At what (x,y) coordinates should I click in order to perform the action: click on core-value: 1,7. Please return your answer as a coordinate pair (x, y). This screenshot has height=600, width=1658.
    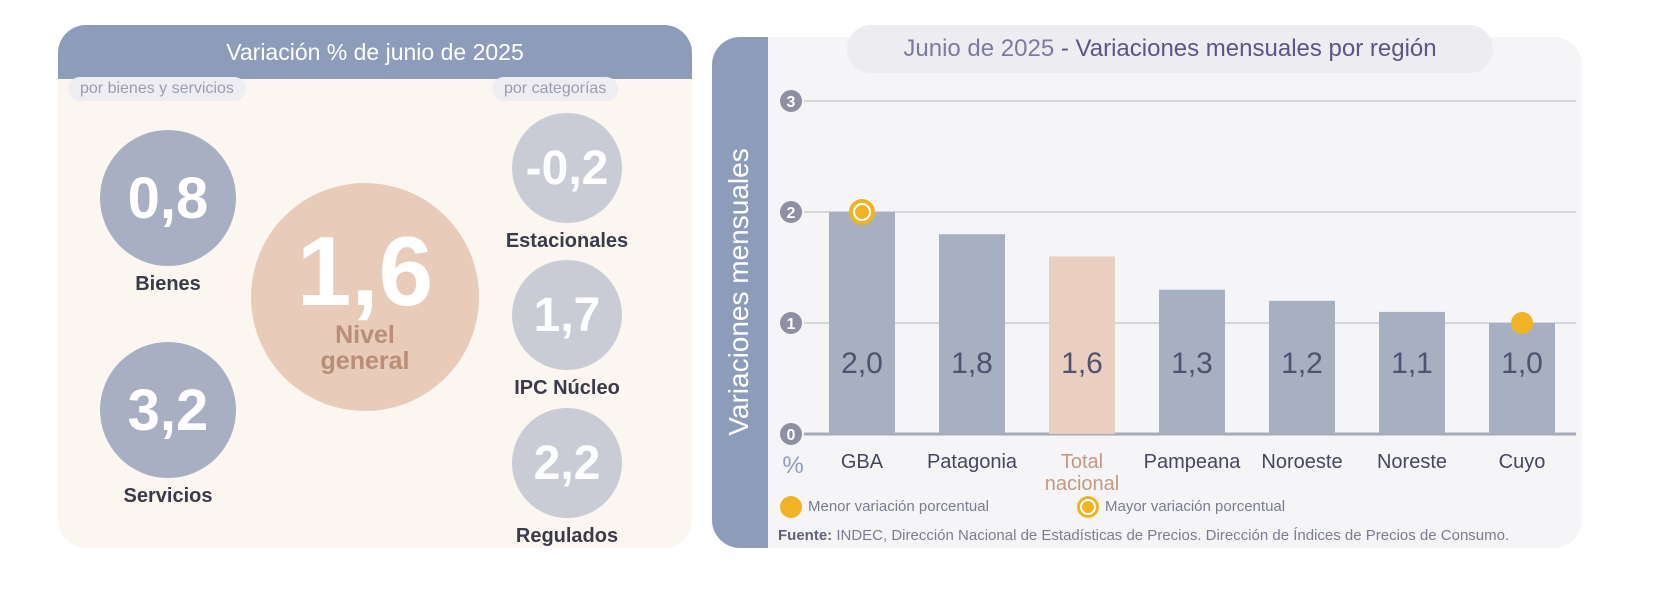
    Looking at the image, I should click on (567, 315).